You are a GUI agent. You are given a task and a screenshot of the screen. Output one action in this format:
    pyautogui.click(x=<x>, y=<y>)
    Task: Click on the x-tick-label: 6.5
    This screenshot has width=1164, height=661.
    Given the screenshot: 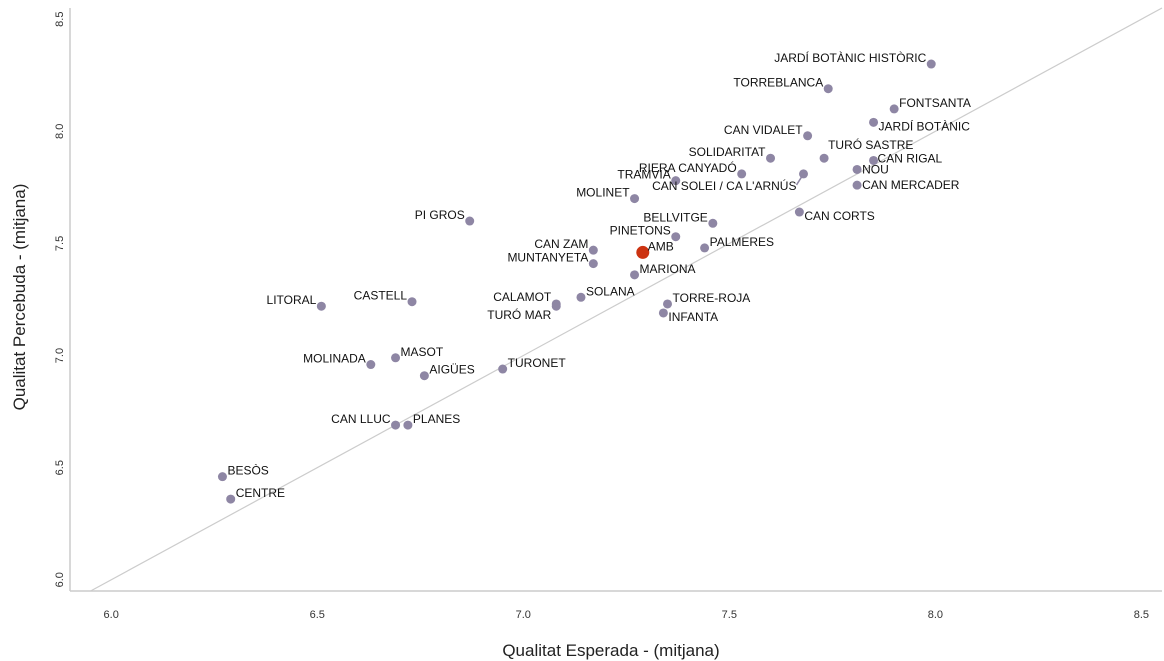 What is the action you would take?
    pyautogui.click(x=317, y=615)
    